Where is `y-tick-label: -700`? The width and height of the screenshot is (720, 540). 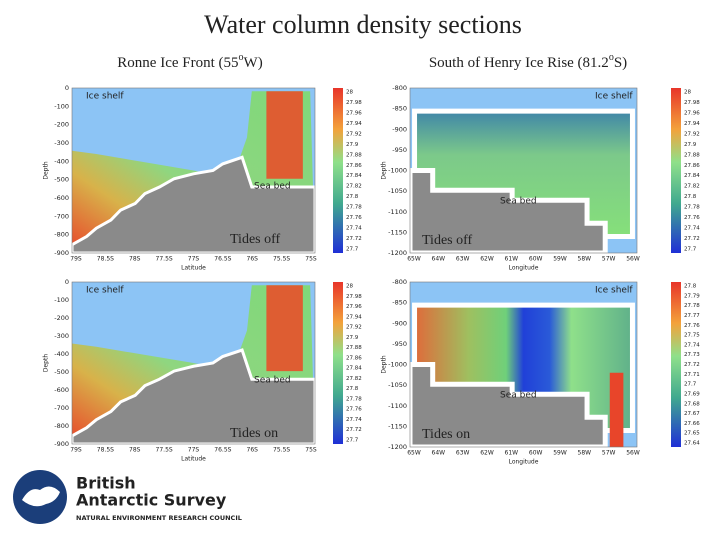 y-tick-label: -700 is located at coordinates (61, 408).